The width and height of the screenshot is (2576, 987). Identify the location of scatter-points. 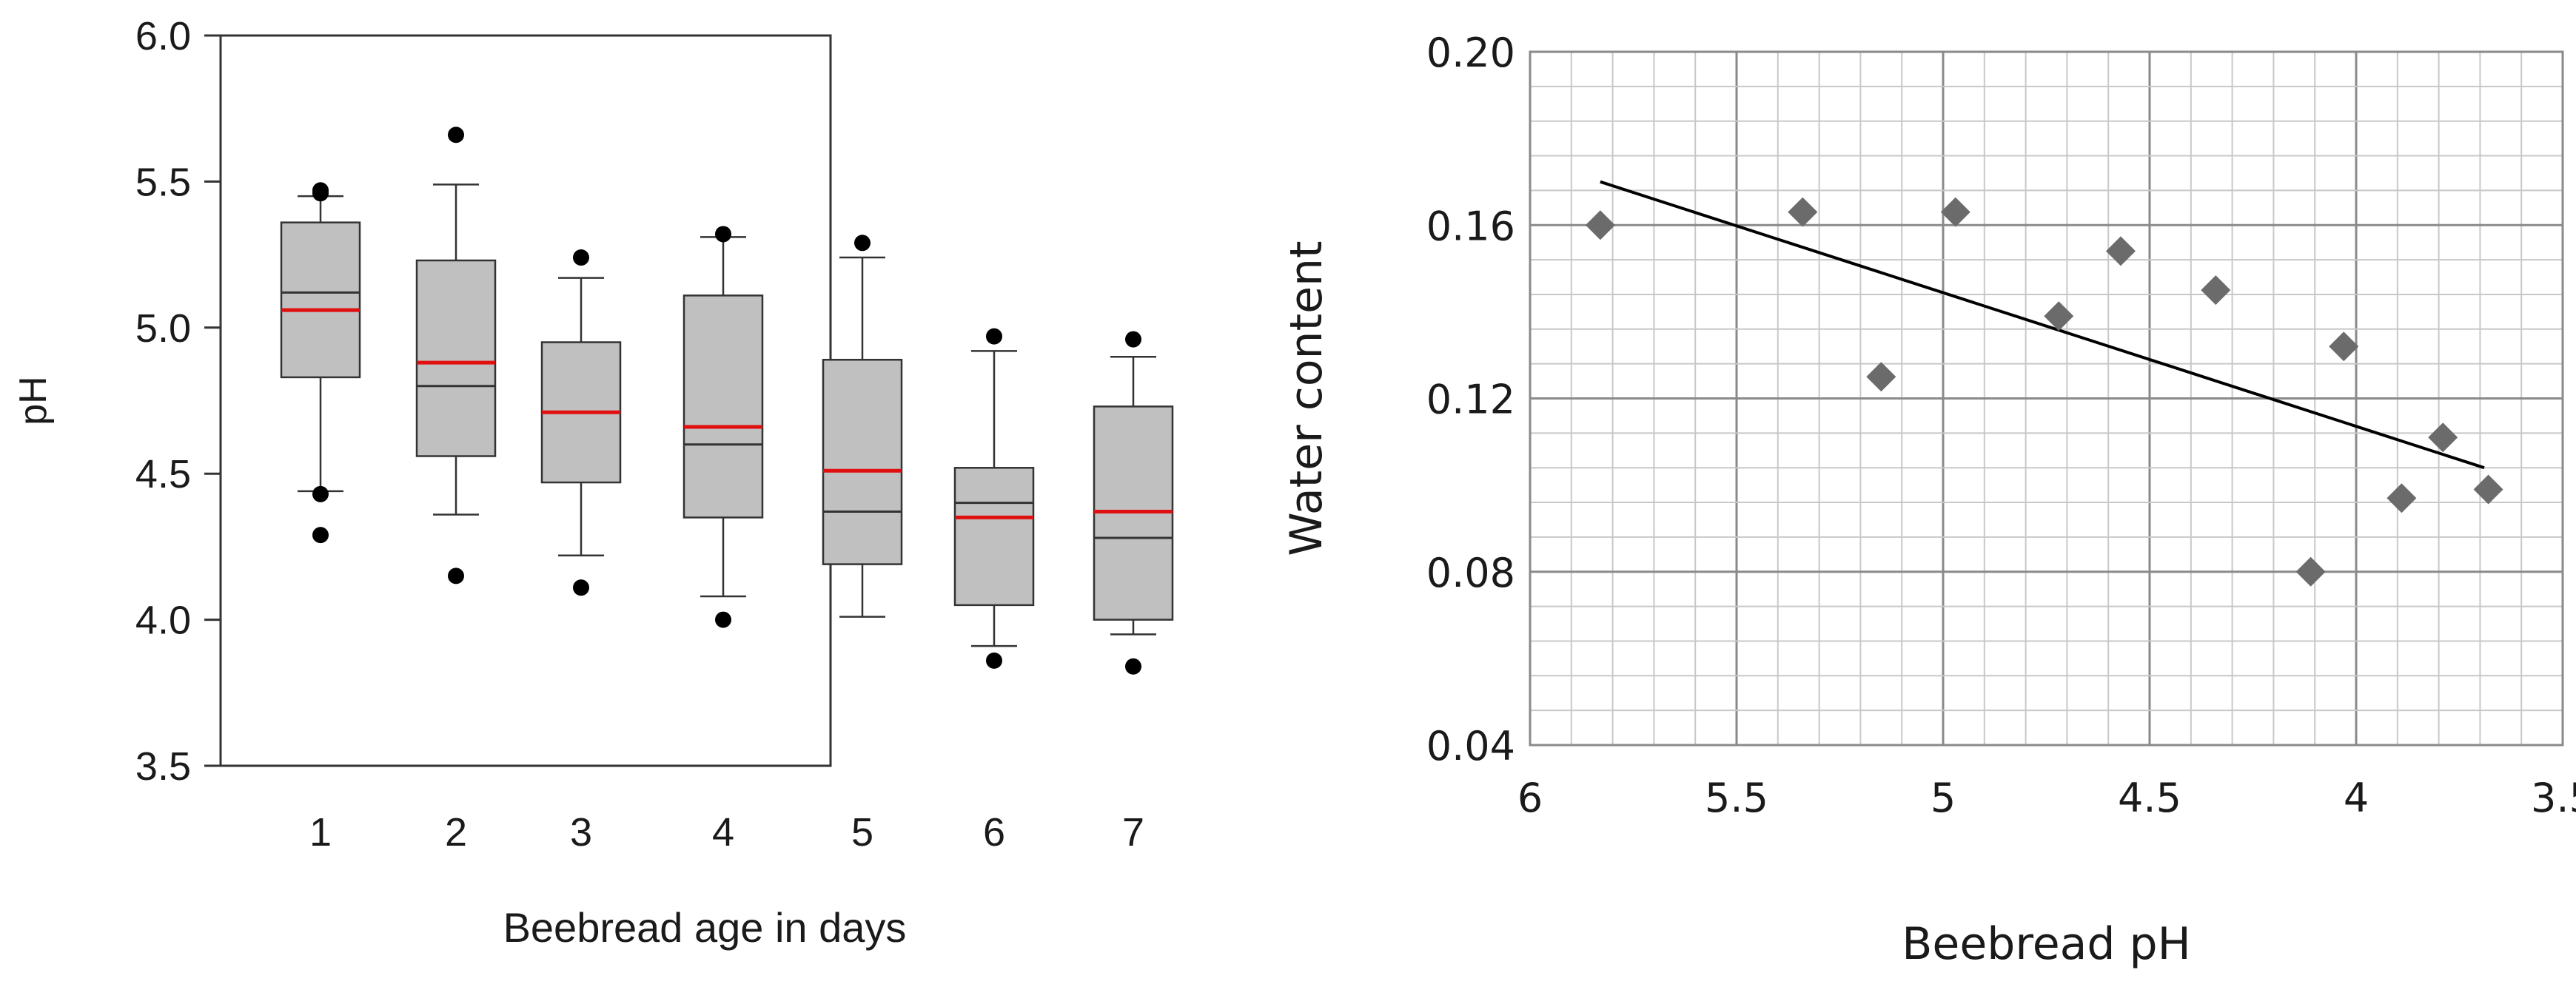
(2044, 392).